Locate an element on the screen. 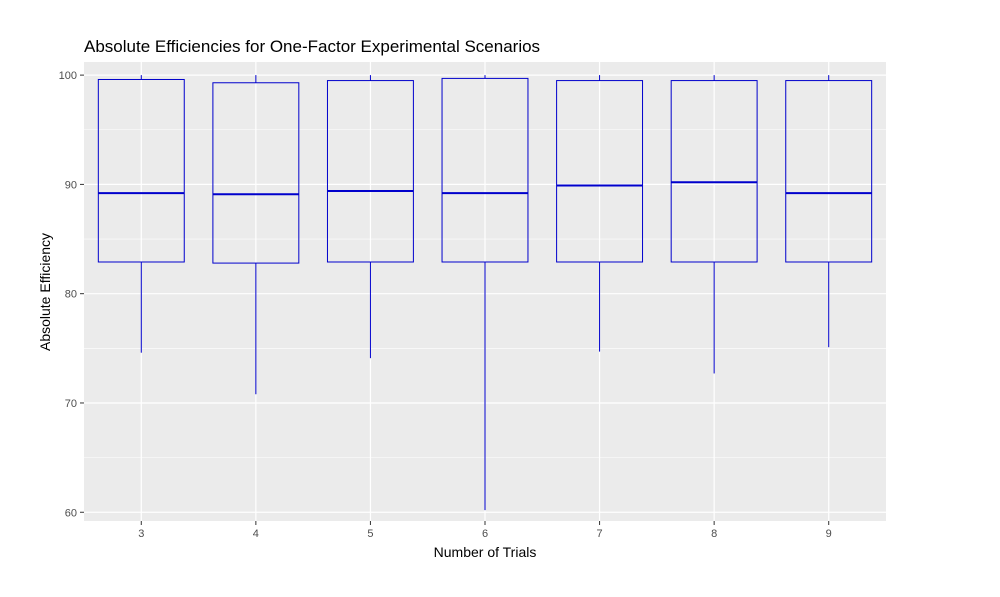 The image size is (1000, 597). y-tick-label: 90 is located at coordinates (71, 185).